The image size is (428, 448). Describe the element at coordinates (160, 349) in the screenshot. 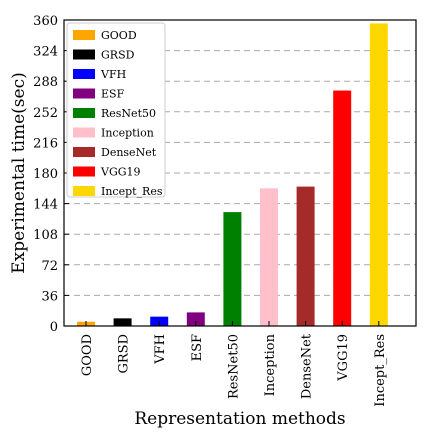

I see `x-tick-label: VFH` at that location.